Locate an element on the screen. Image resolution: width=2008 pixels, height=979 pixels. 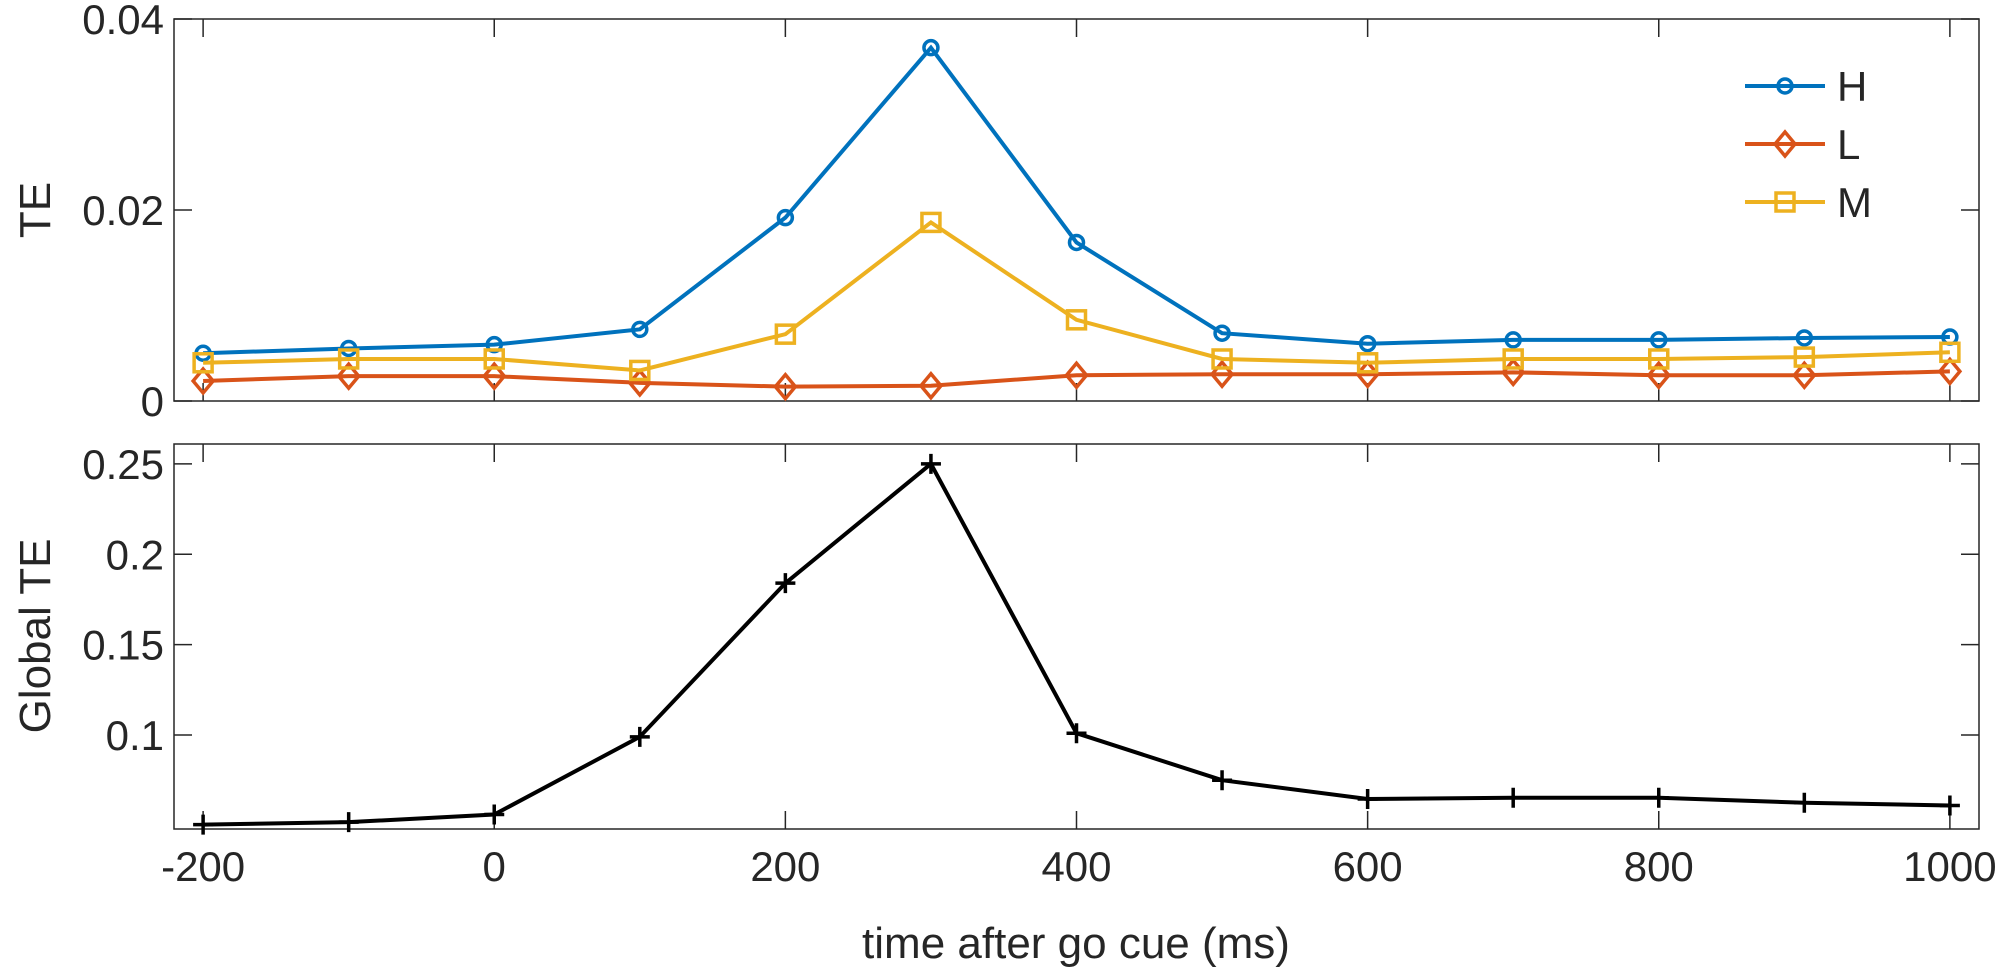
y-tick-label: 0.25 is located at coordinates (123, 464).